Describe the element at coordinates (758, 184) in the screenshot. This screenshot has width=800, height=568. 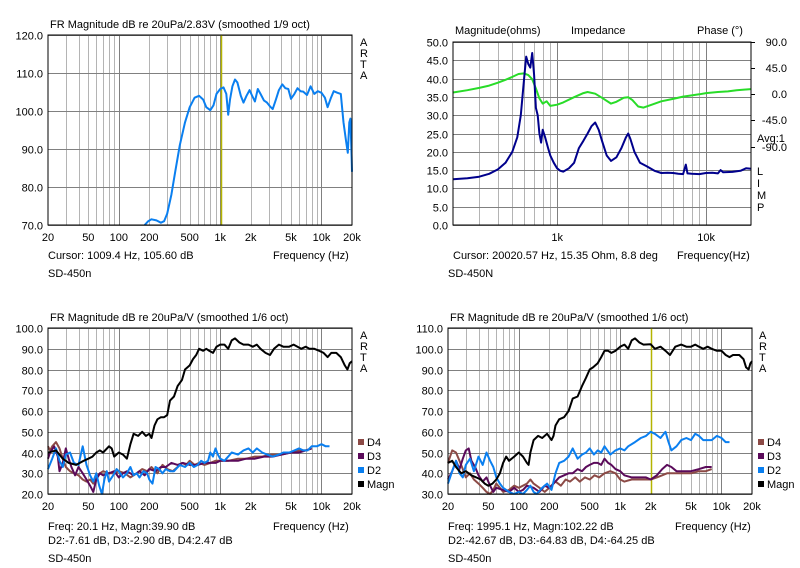
I see `side-label-letter: I` at that location.